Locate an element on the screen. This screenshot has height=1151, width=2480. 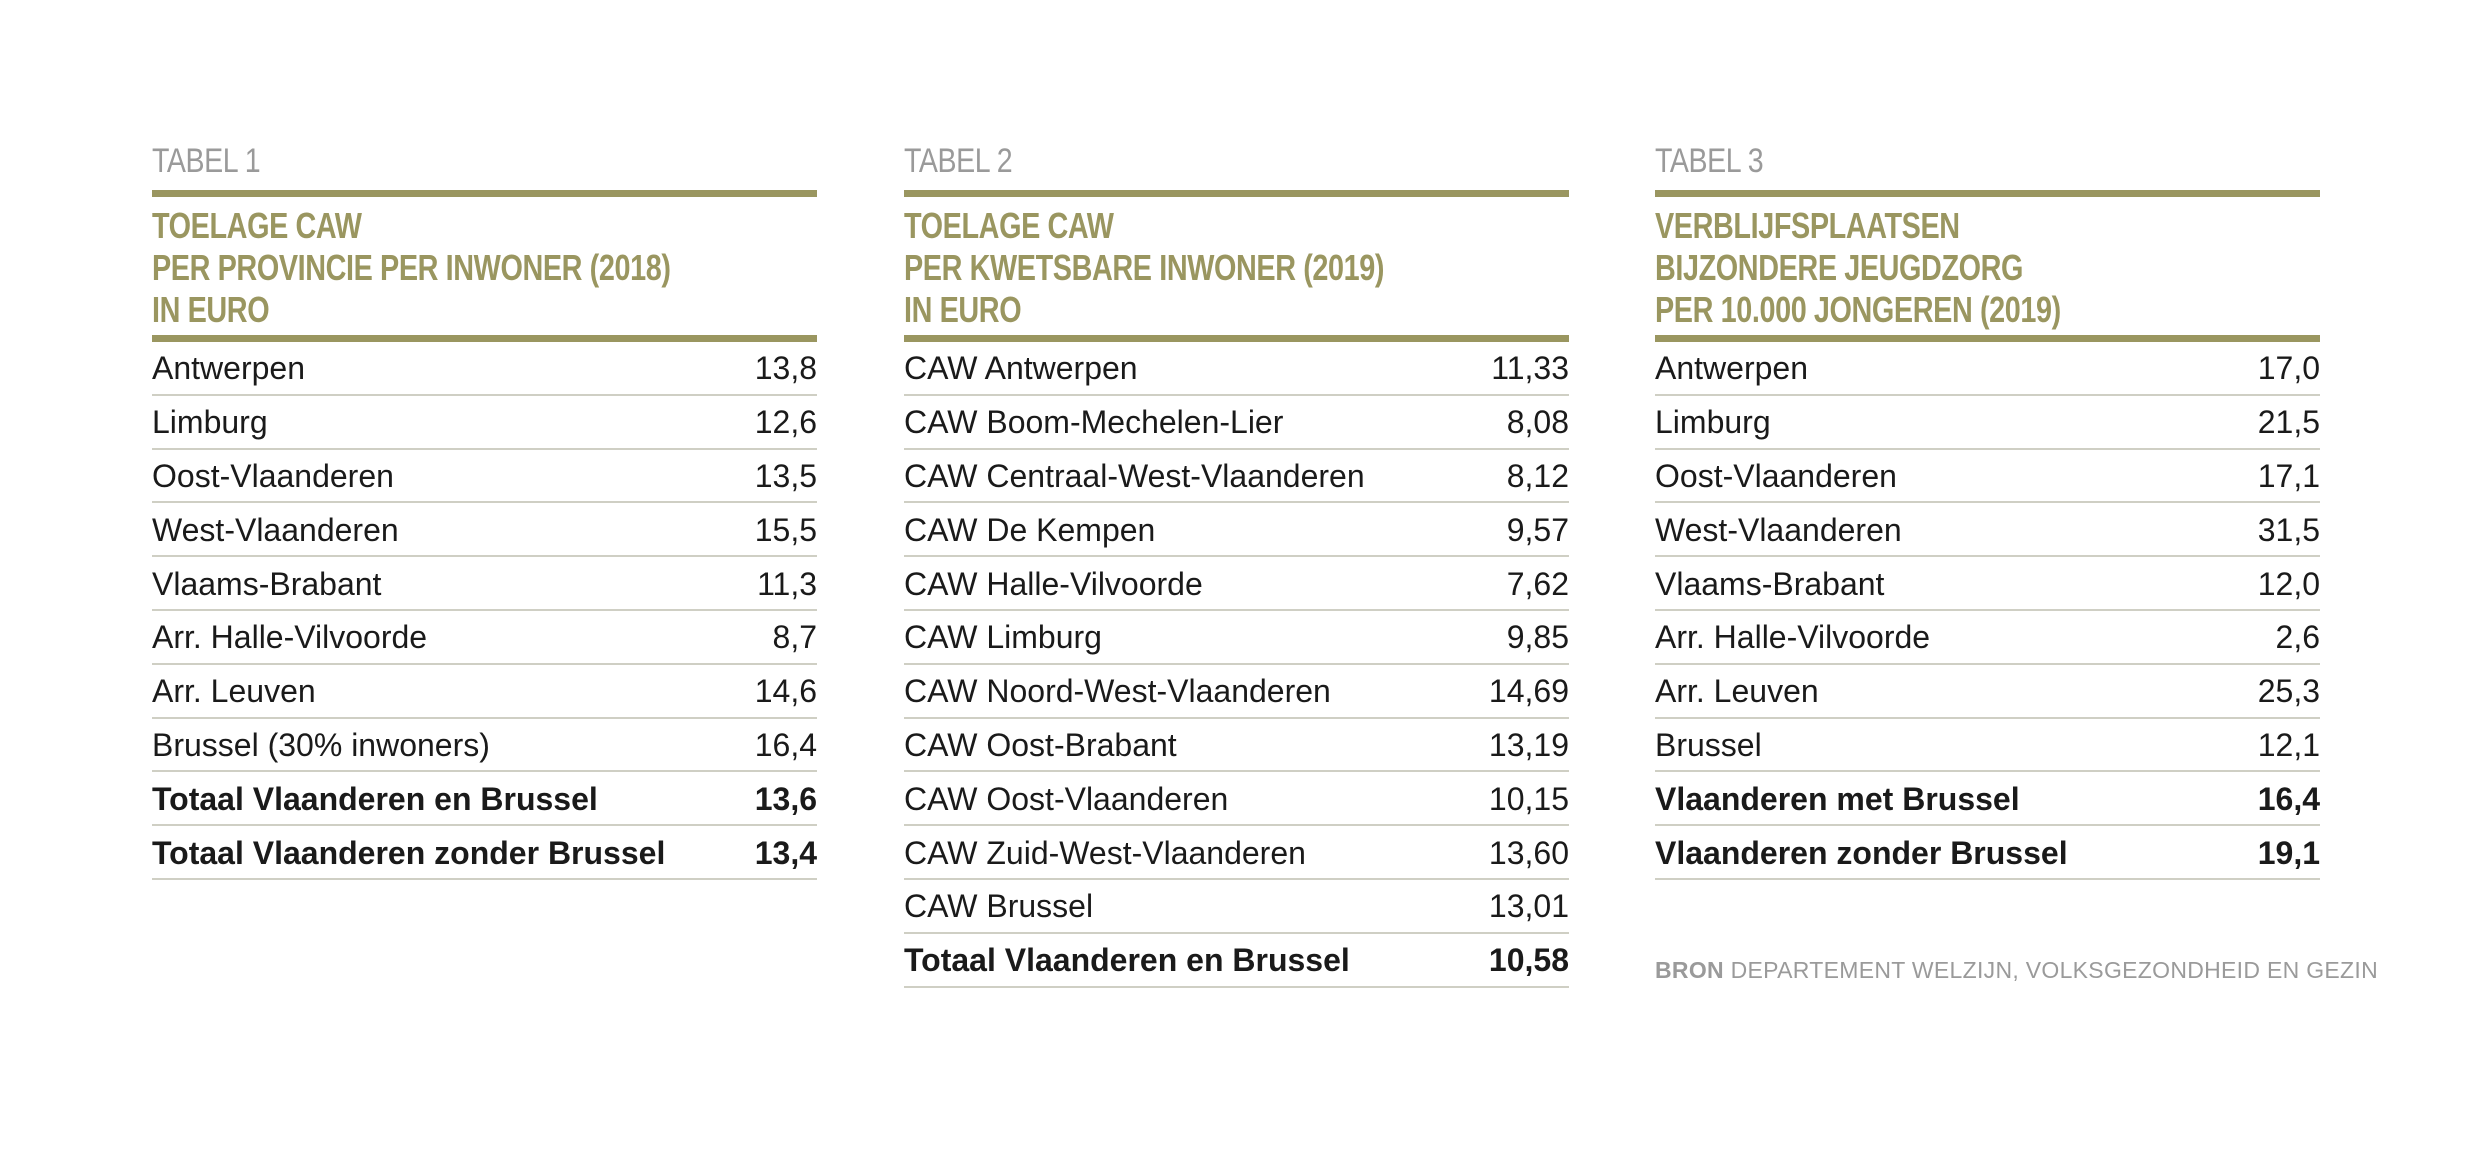
row-value: 25,3 is located at coordinates (2288, 691).